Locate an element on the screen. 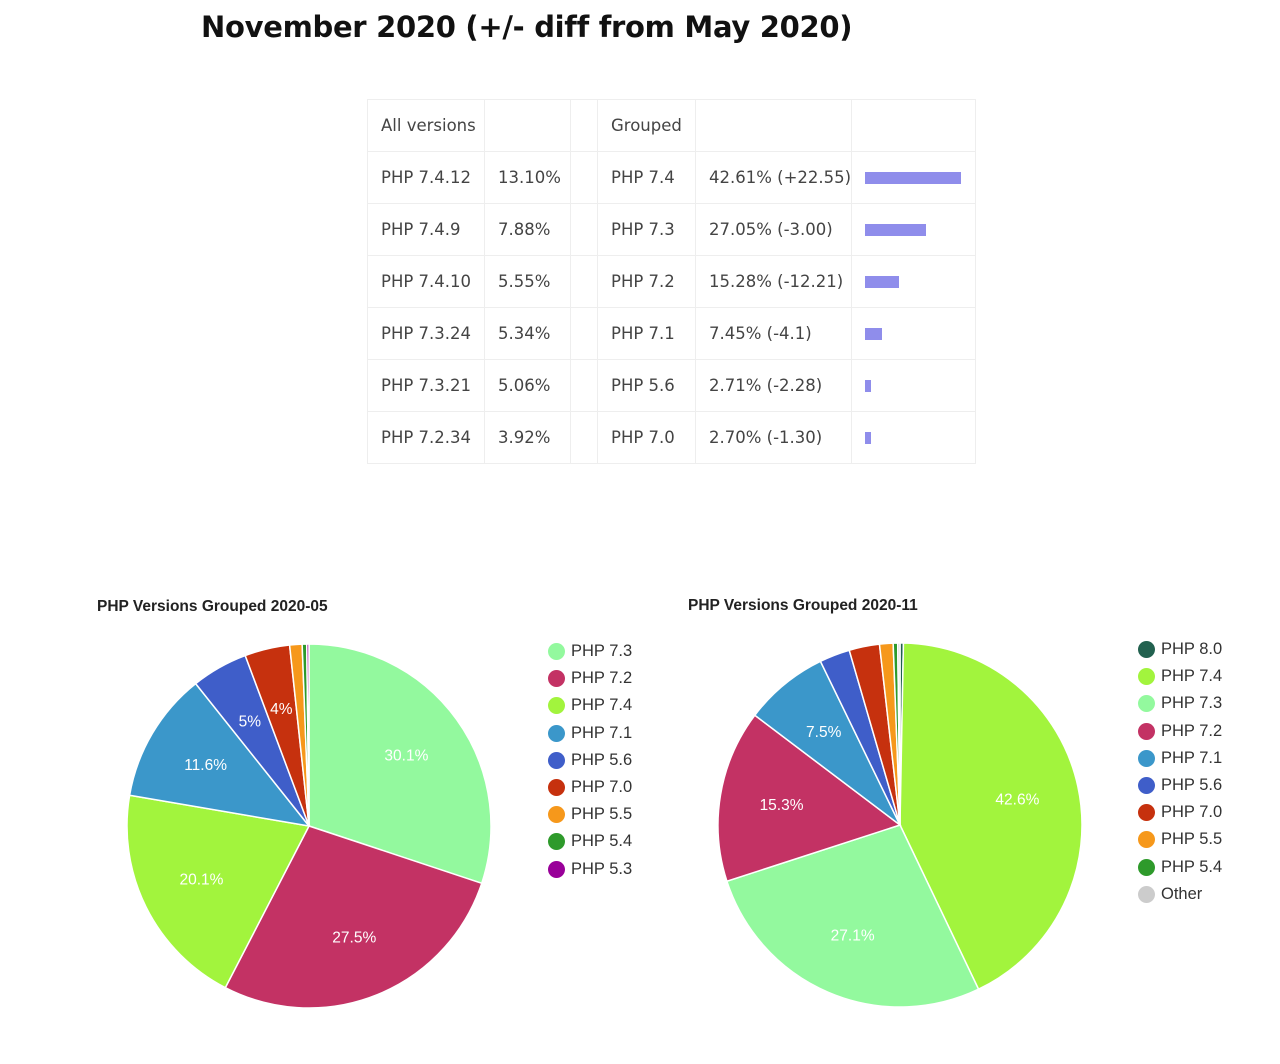 The width and height of the screenshot is (1280, 1064). table-row: PHP 7.2.34 3.92% PHP 7.0 2.70% (-1.30) is located at coordinates (672, 437).